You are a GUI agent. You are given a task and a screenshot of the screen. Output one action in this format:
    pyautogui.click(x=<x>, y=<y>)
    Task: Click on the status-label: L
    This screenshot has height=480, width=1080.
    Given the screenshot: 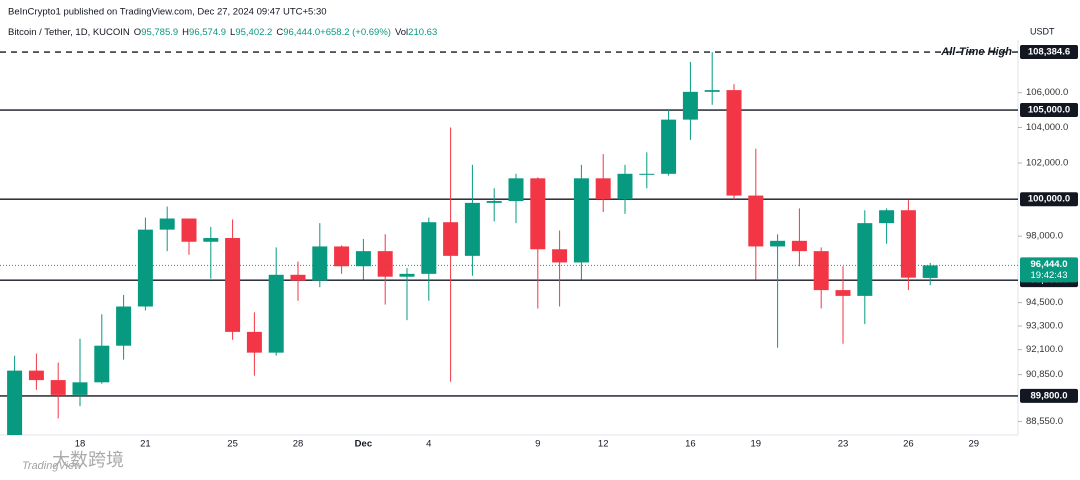 What is the action you would take?
    pyautogui.click(x=232, y=32)
    